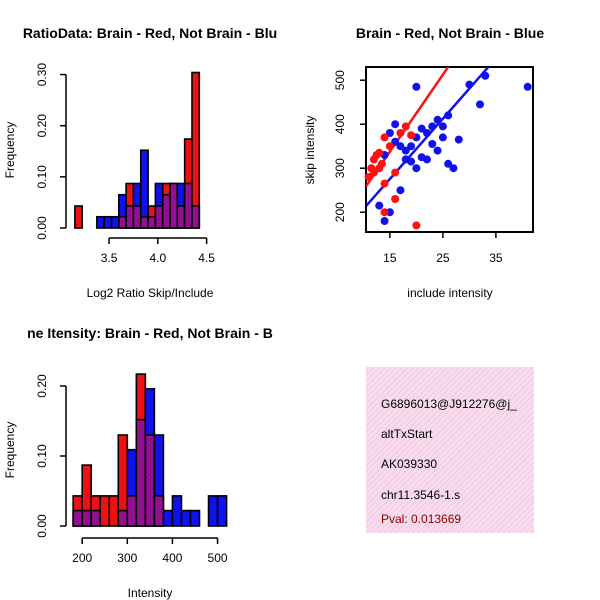 Image resolution: width=600 pixels, height=600 pixels. What do you see at coordinates (150, 33) in the screenshot?
I see `chart-title: RatioData: Brain - Red, Not Brain - Blu` at bounding box center [150, 33].